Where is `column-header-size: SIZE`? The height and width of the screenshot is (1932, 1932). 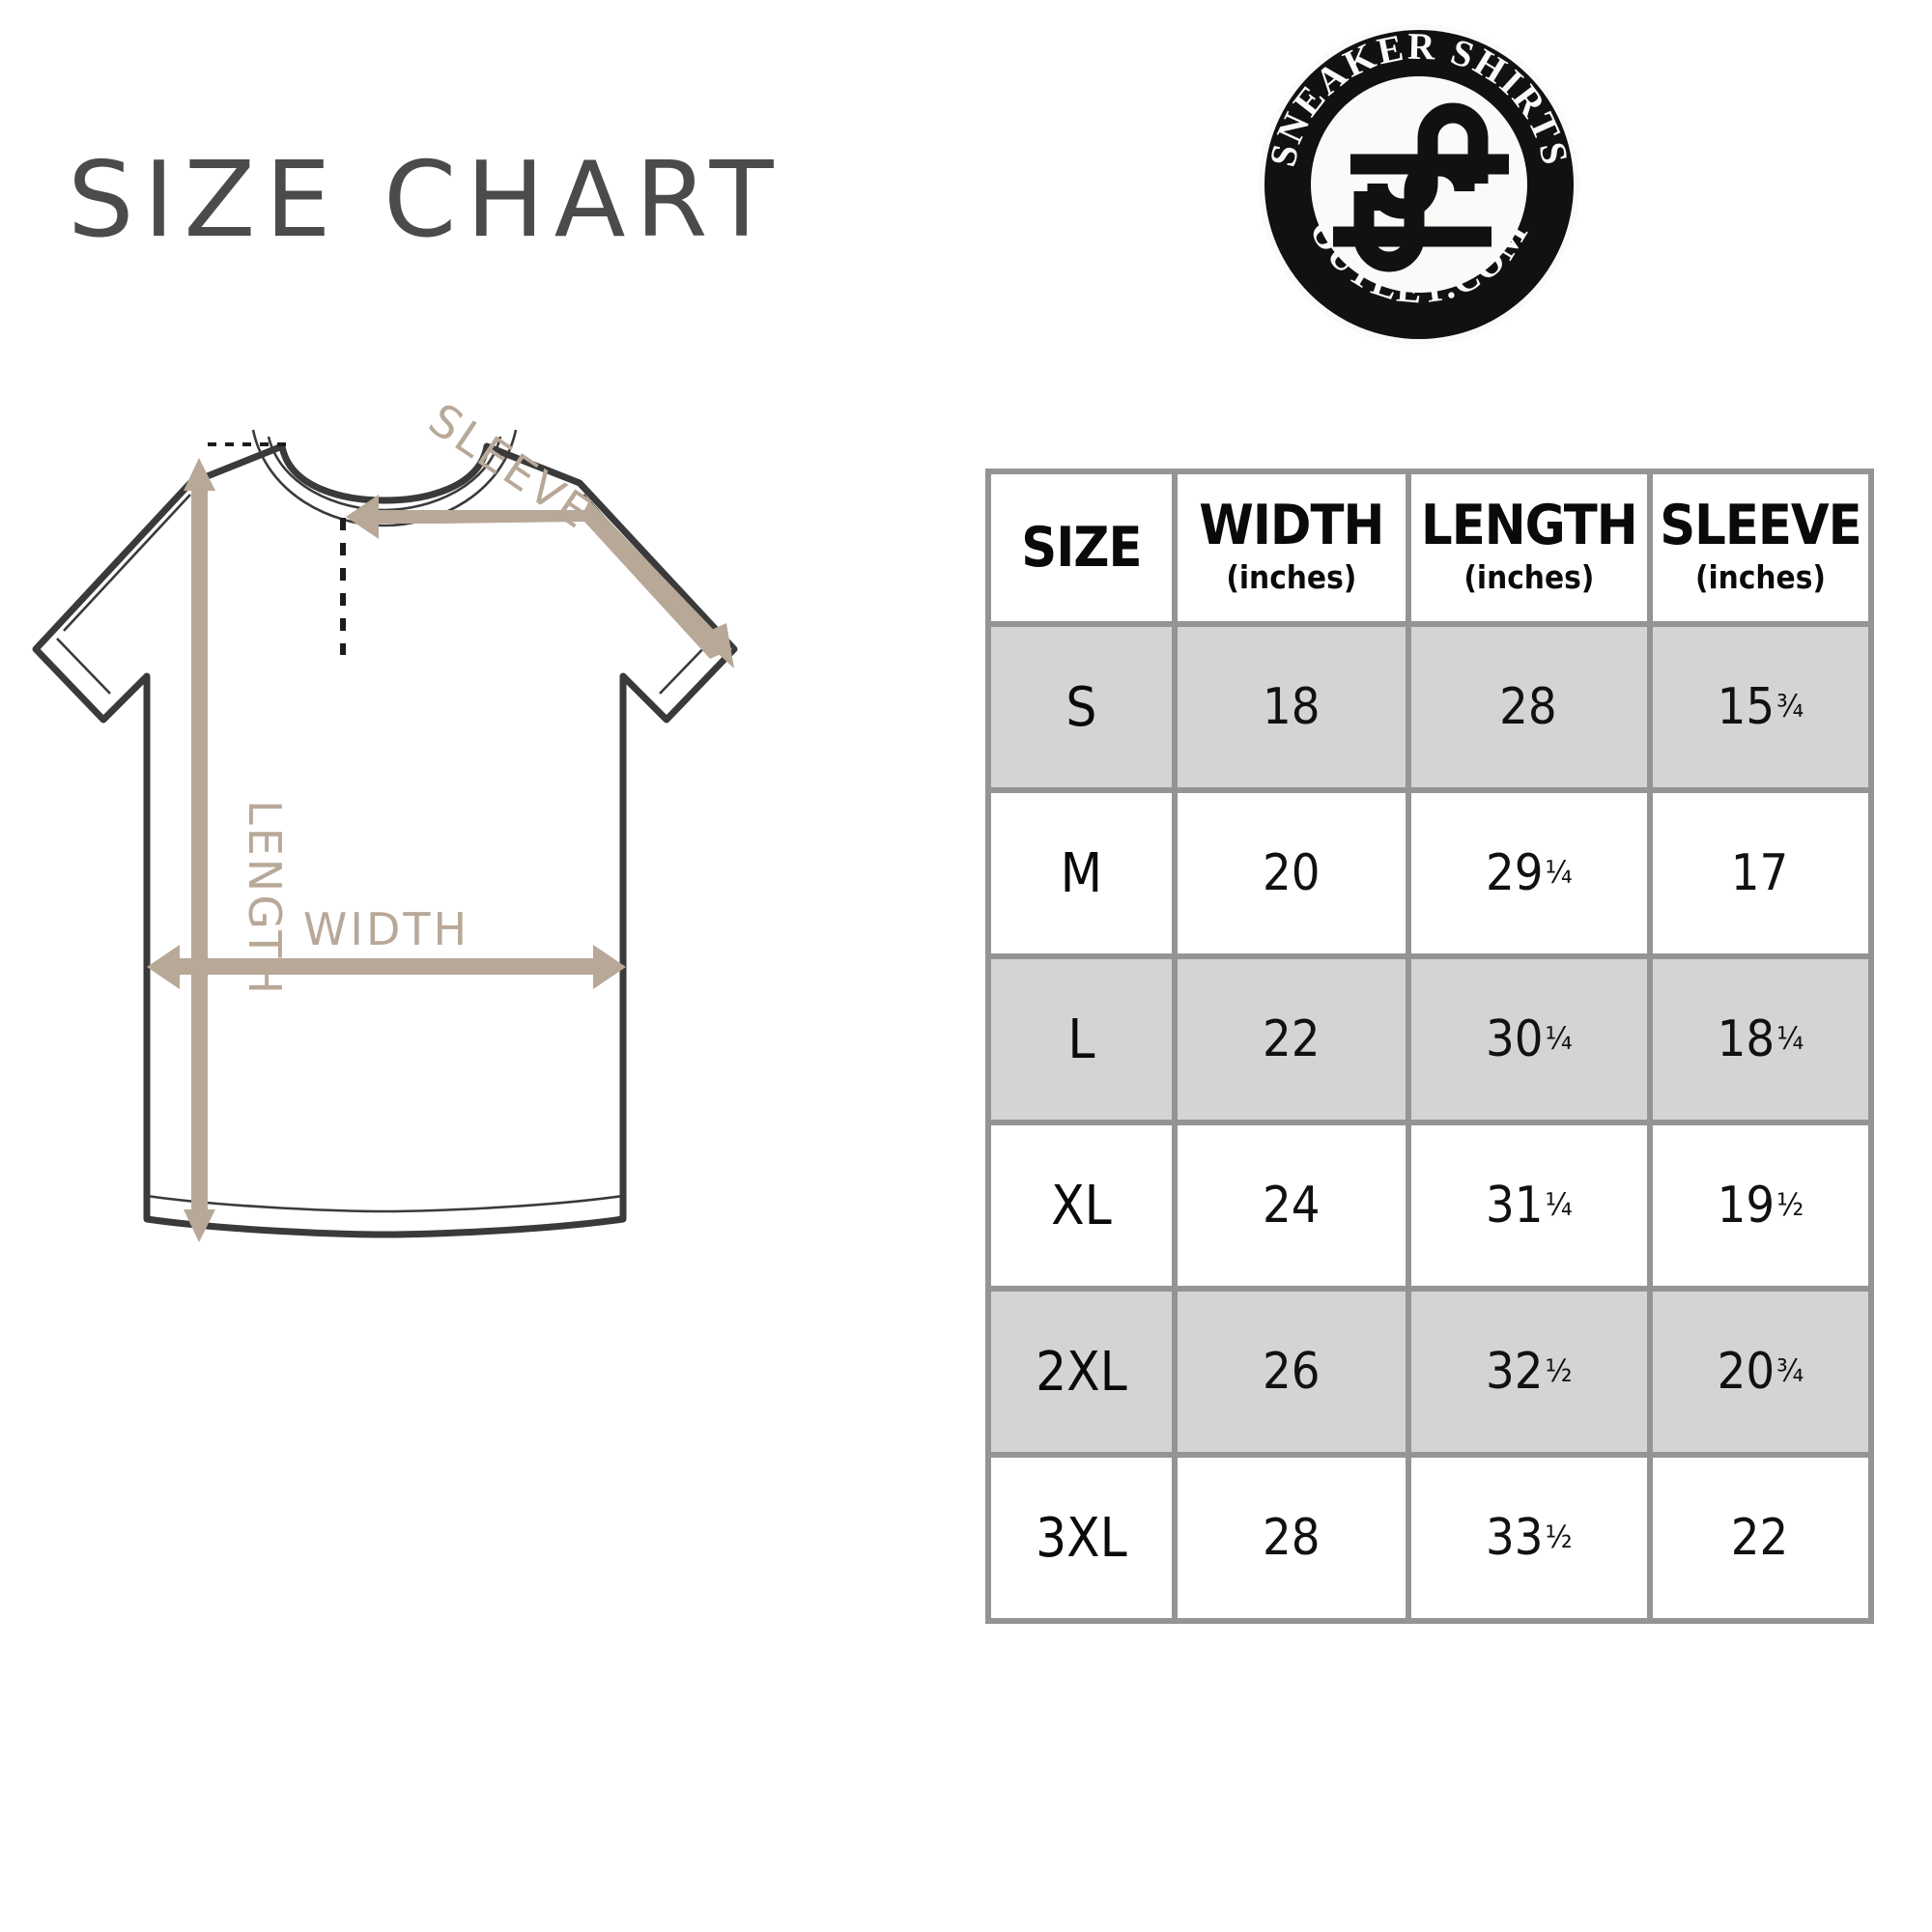
column-header-size: SIZE is located at coordinates (1081, 548).